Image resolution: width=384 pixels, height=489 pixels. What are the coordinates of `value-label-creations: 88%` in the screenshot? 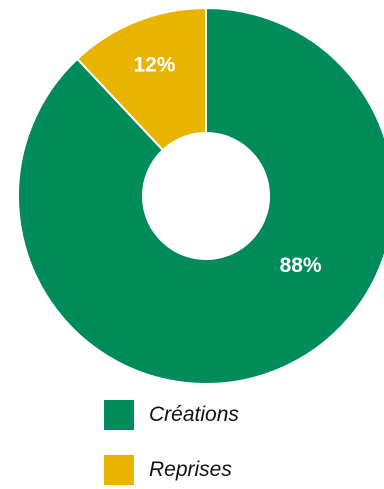 It's located at (301, 265).